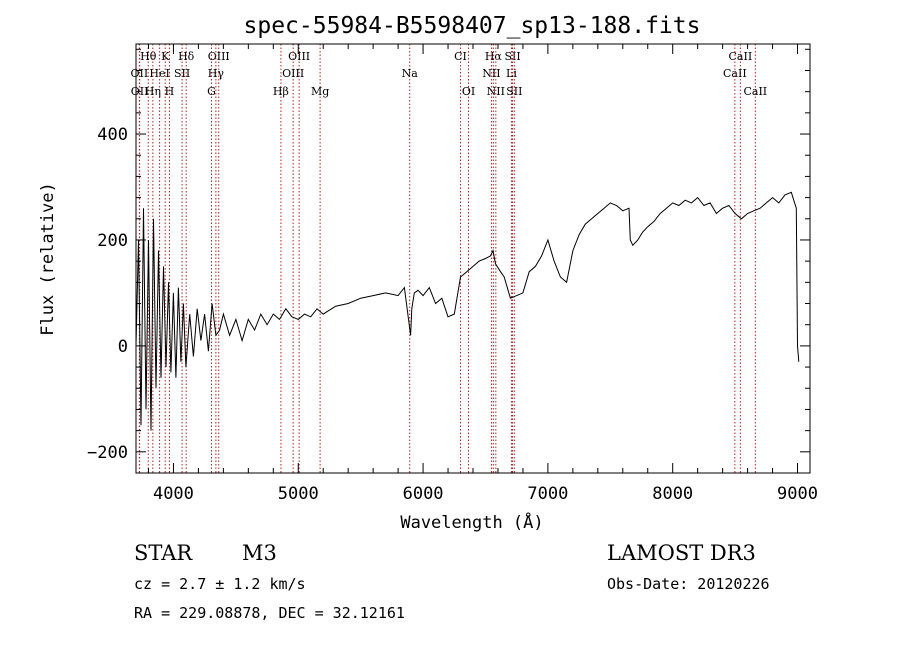 The height and width of the screenshot is (654, 900). Describe the element at coordinates (511, 73) in the screenshot. I see `line-marker-label: Li` at that location.